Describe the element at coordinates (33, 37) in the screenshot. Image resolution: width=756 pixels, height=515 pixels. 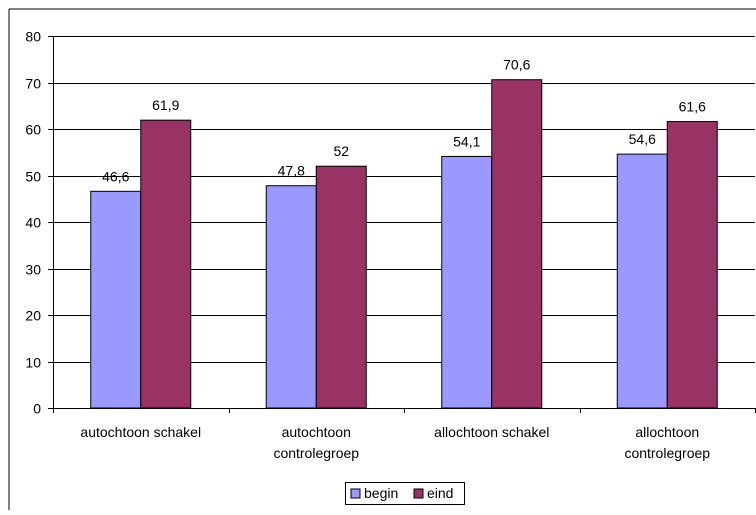
I see `y-tick-label: 80` at that location.